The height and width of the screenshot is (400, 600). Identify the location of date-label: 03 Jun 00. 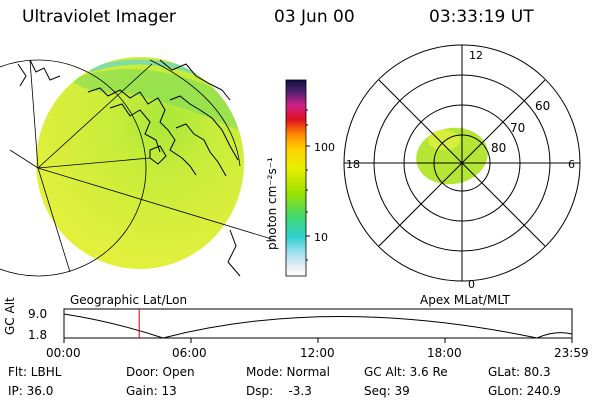
(314, 17).